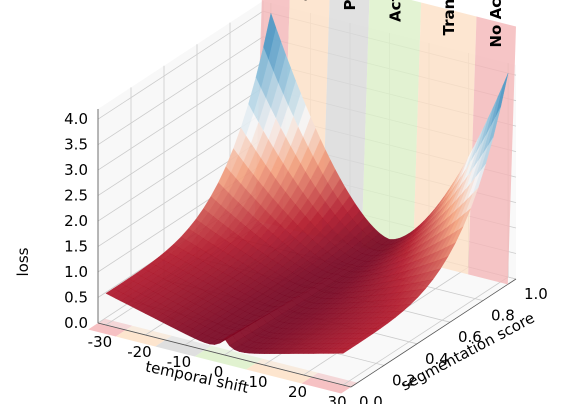 This screenshot has height=404, width=579. Describe the element at coordinates (310, 0) in the screenshot. I see `zone-label-1: Transition zone` at that location.